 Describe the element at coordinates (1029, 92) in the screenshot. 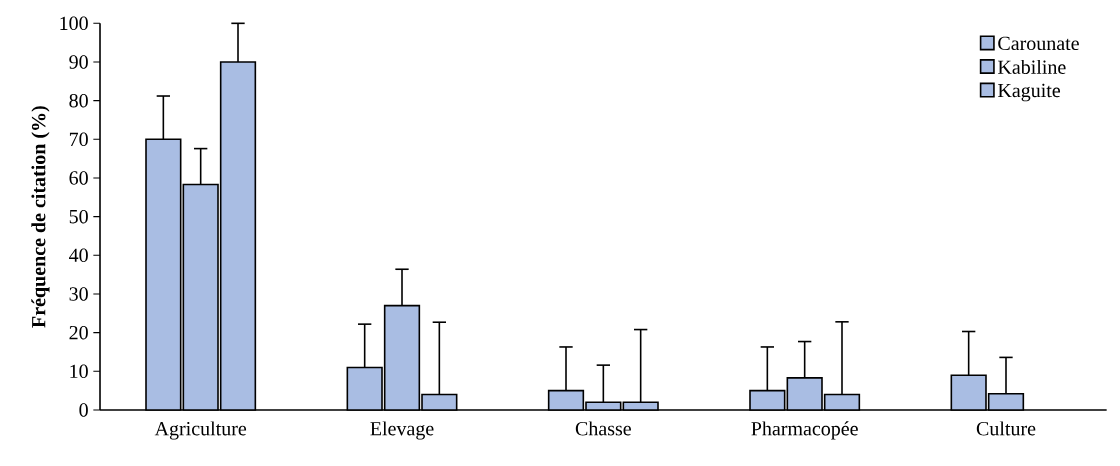

I see `legend-label: Kaguite` at that location.